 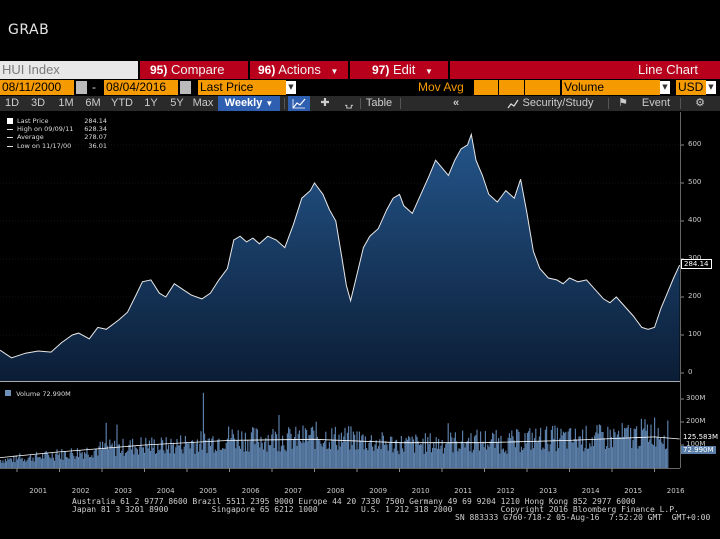 What do you see at coordinates (517, 87) in the screenshot?
I see `study-field` at bounding box center [517, 87].